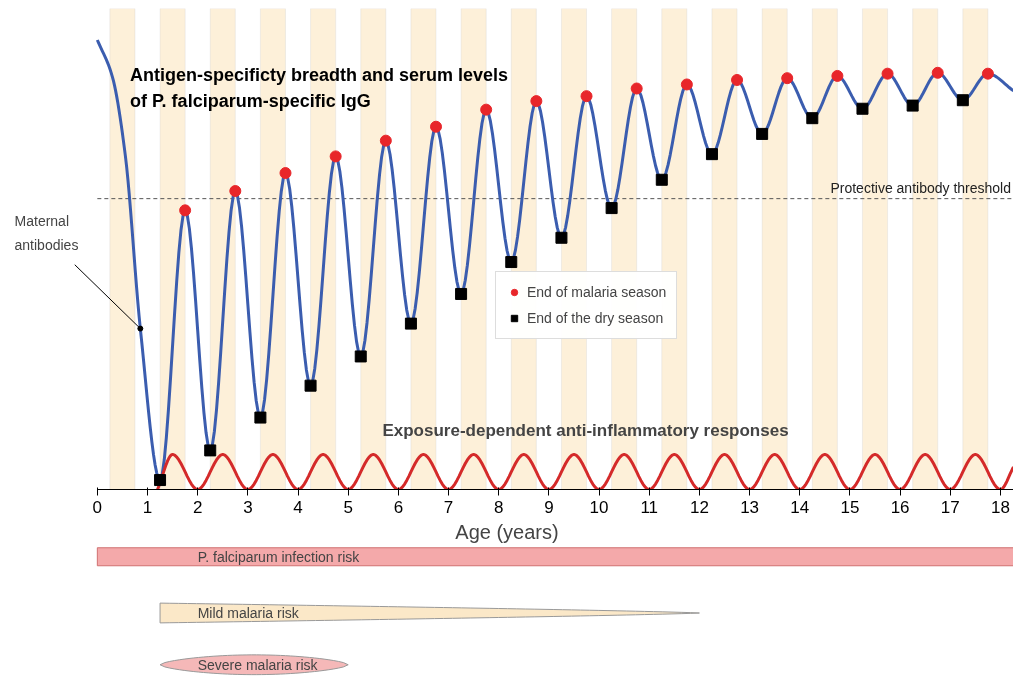 The width and height of the screenshot is (1013, 682). I want to click on legend-label: End of the dry season, so click(595, 318).